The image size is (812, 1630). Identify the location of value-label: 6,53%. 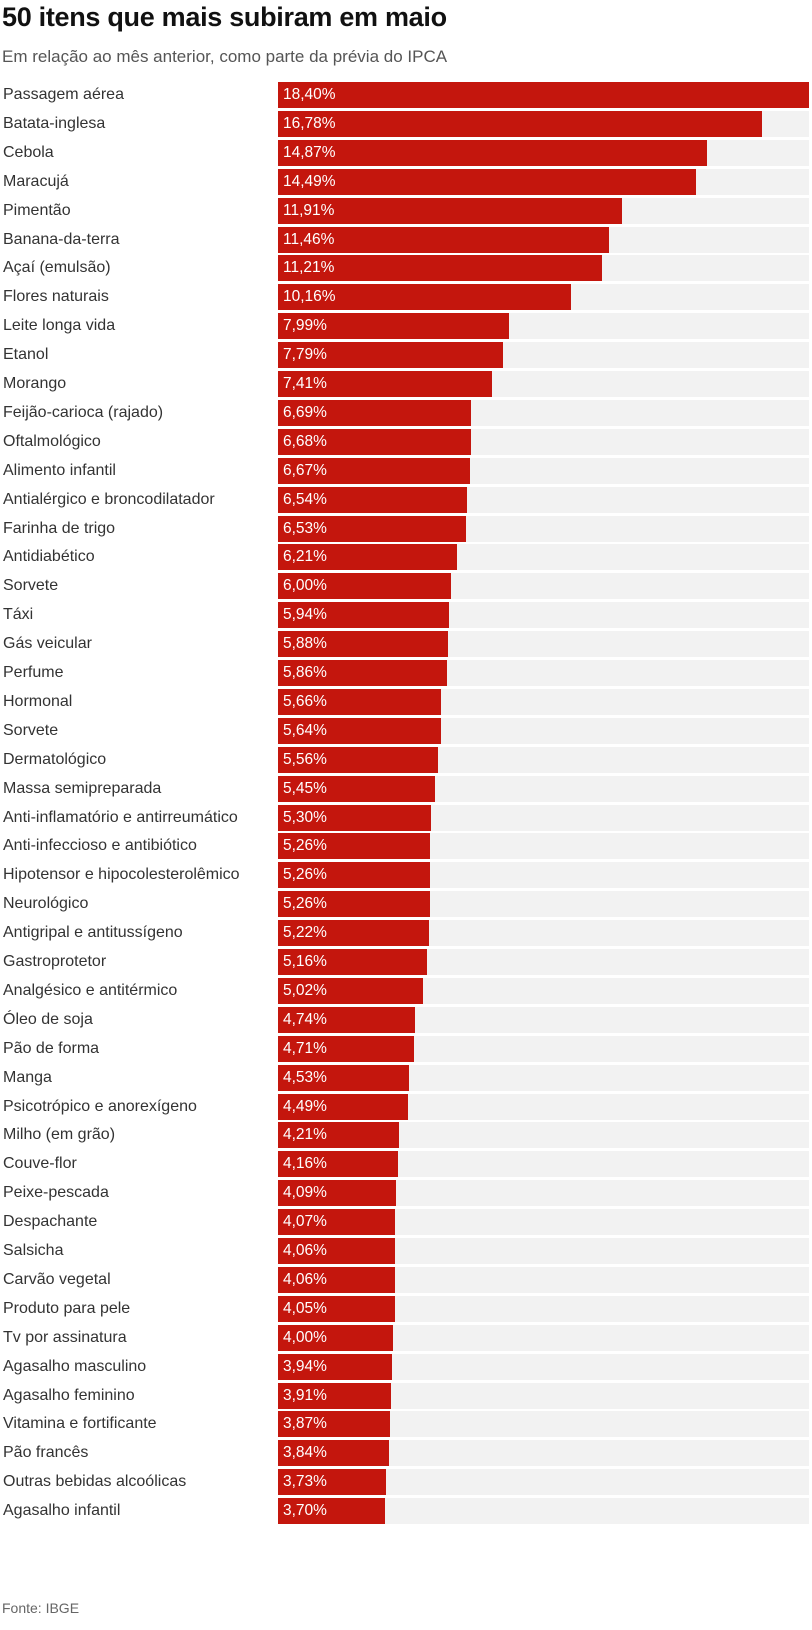
(305, 528).